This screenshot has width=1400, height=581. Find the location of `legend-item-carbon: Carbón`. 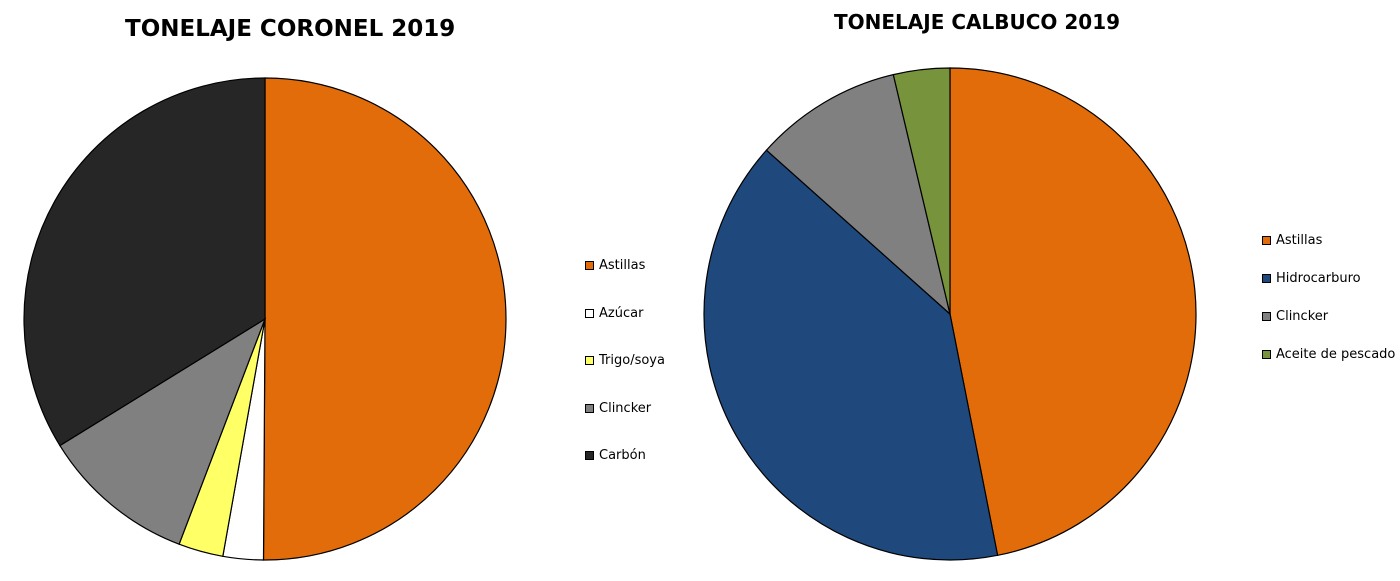

legend-item-carbon: Carbón is located at coordinates (615, 455).